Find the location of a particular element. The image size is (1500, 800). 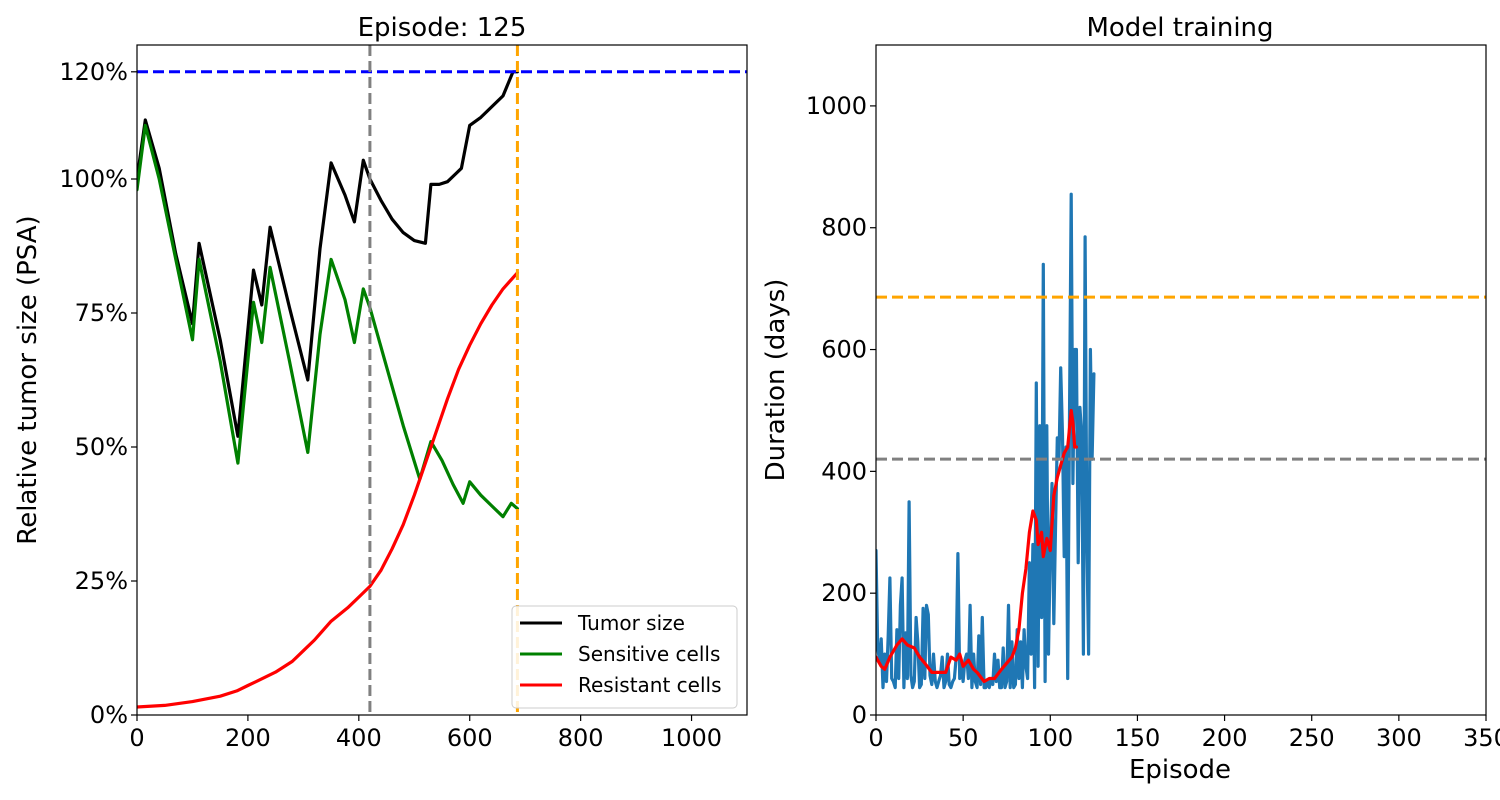

episode-y-tick-label: 75% is located at coordinates (101, 313).